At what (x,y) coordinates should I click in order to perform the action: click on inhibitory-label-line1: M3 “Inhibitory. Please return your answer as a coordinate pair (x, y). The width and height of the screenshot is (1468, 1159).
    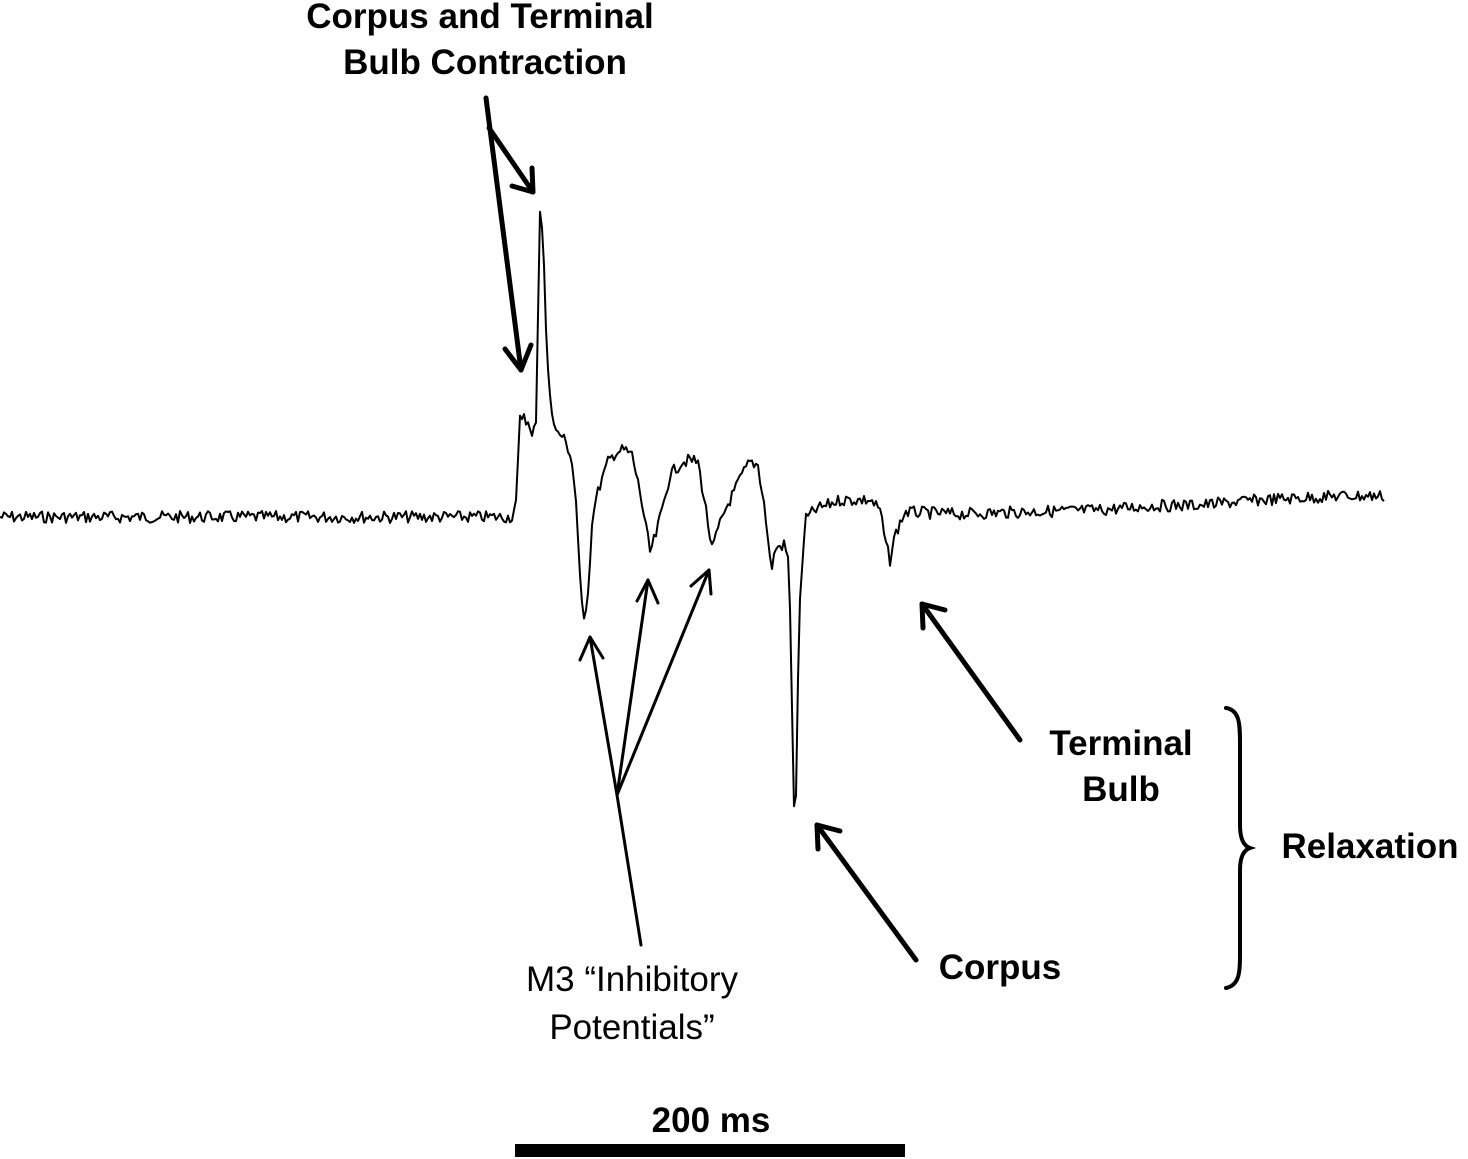
    Looking at the image, I should click on (632, 979).